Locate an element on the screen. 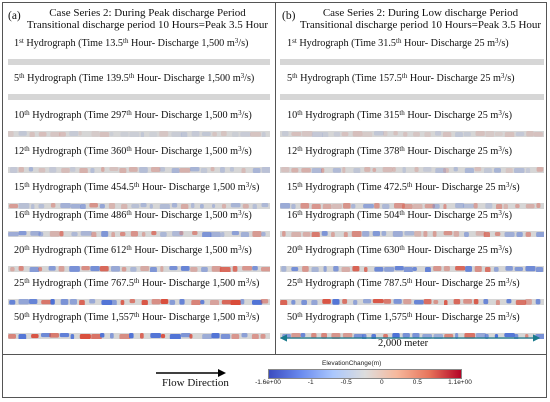  hydrograph-discharge: 25 is located at coordinates (482, 151).